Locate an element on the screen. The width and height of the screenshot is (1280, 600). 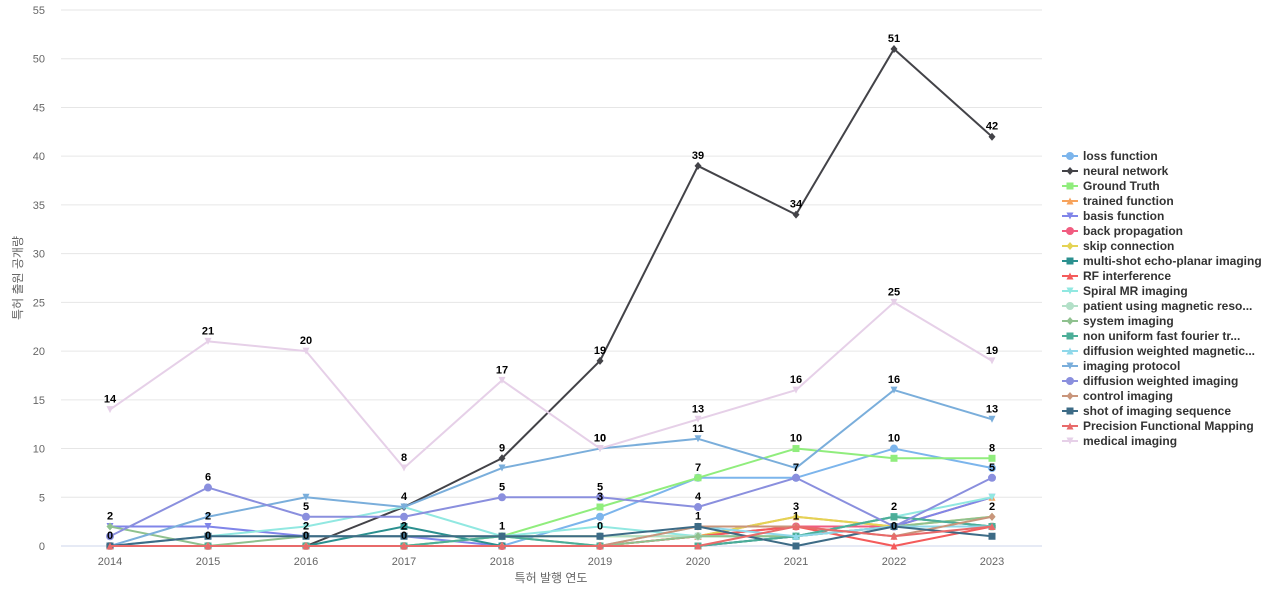
legend-item: neural network is located at coordinates (1115, 171).